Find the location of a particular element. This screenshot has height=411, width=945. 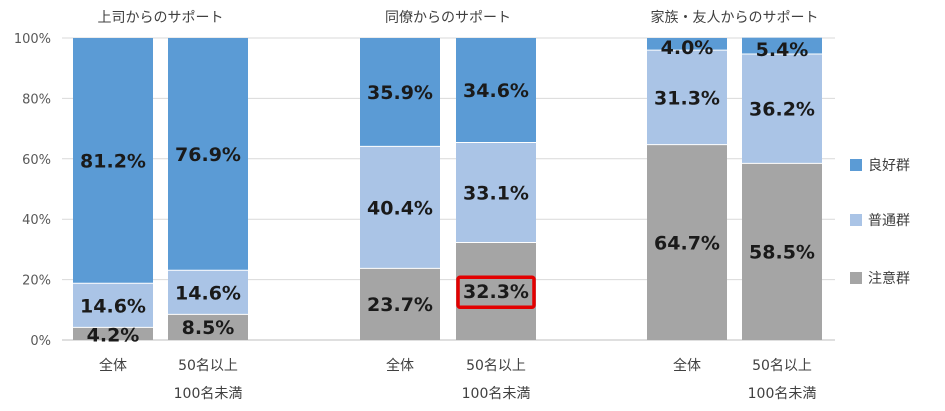

data-label: 8.5% is located at coordinates (208, 328).